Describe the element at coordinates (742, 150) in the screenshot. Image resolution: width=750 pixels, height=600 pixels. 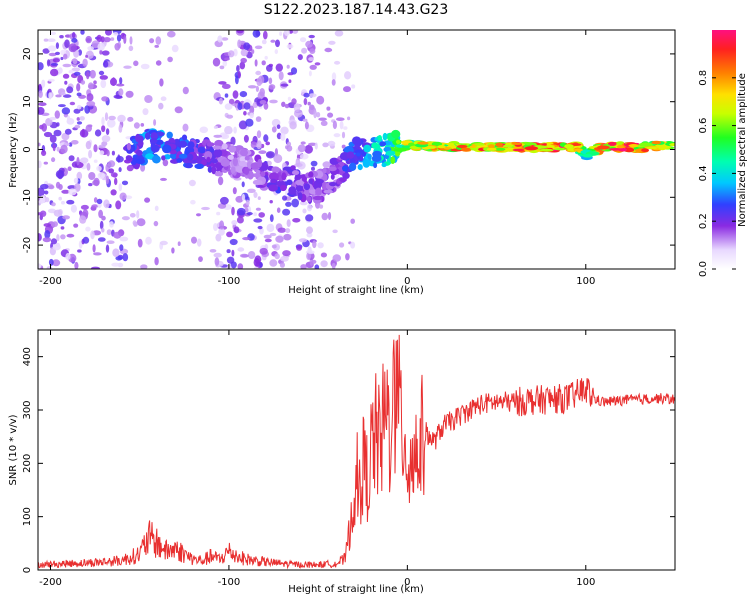
I see `colorbar-label: Normalized spectral amplitude` at that location.